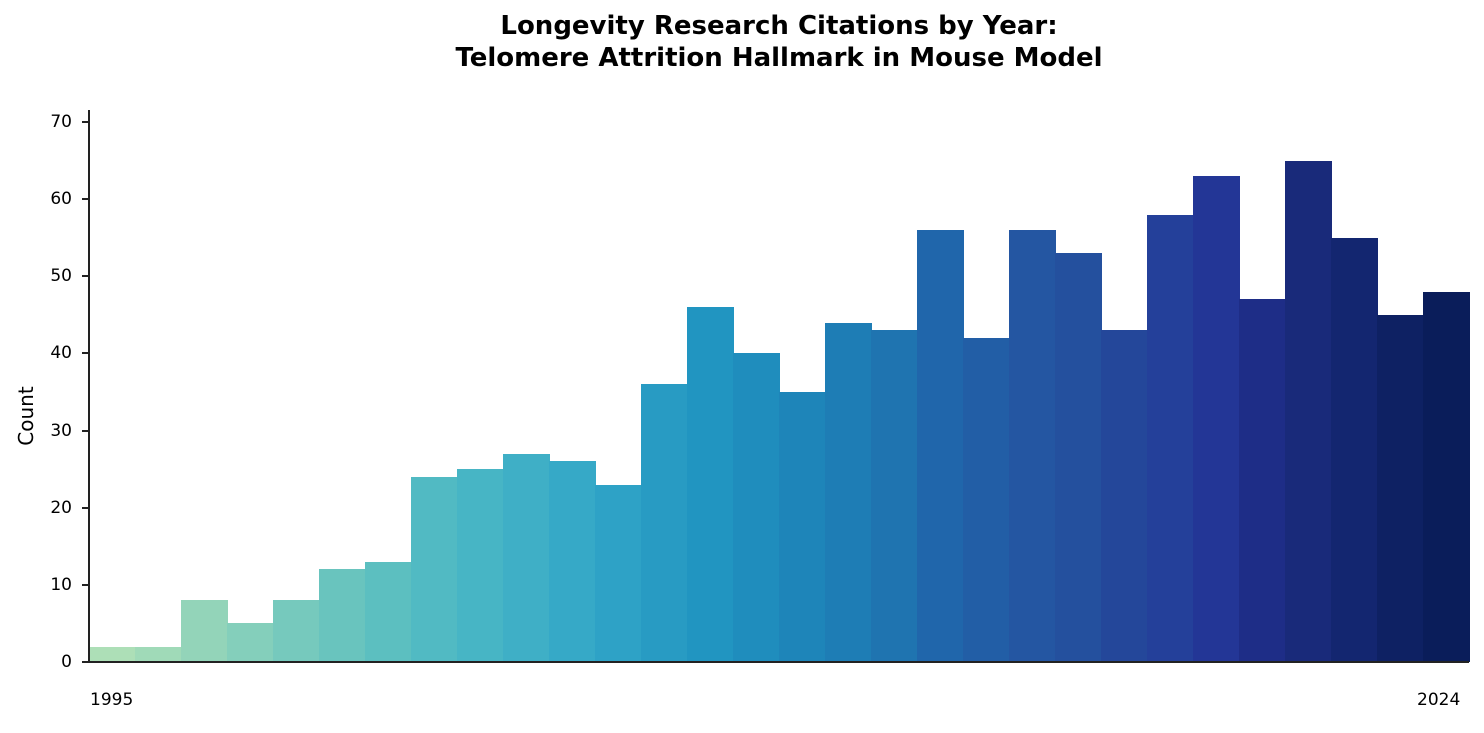 This screenshot has height=733, width=1484. What do you see at coordinates (388, 611) in the screenshot?
I see `bar-2001` at bounding box center [388, 611].